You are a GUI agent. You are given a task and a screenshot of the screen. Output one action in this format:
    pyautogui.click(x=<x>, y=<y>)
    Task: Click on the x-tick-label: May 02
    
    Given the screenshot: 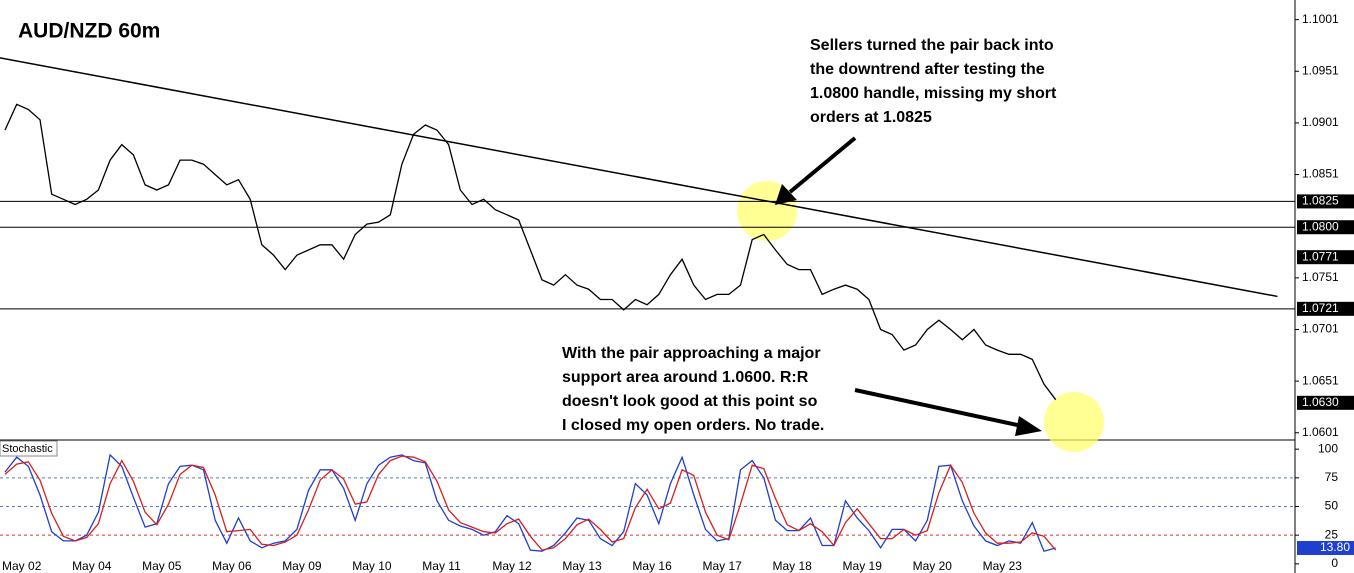 What is the action you would take?
    pyautogui.click(x=22, y=566)
    